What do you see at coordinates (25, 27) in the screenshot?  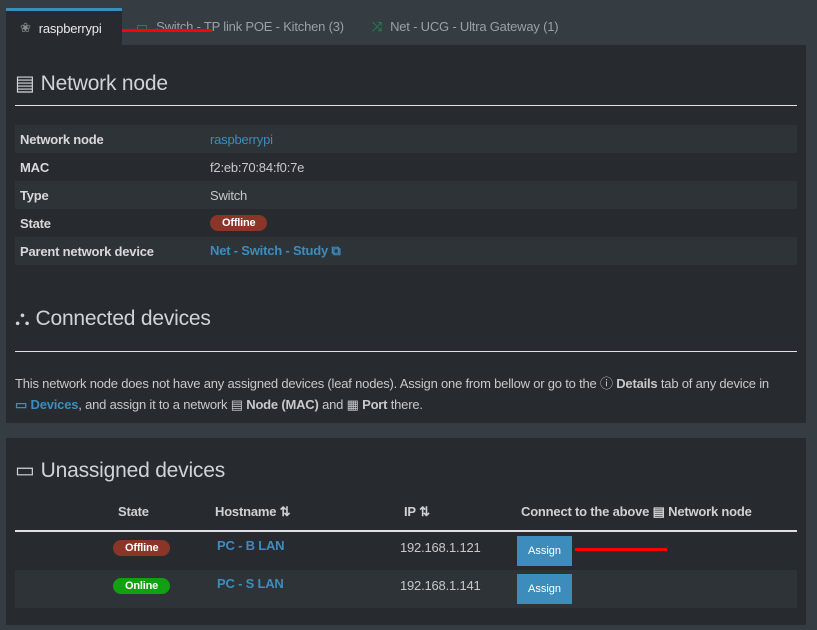 I see `raspberry-icon: ❀` at bounding box center [25, 27].